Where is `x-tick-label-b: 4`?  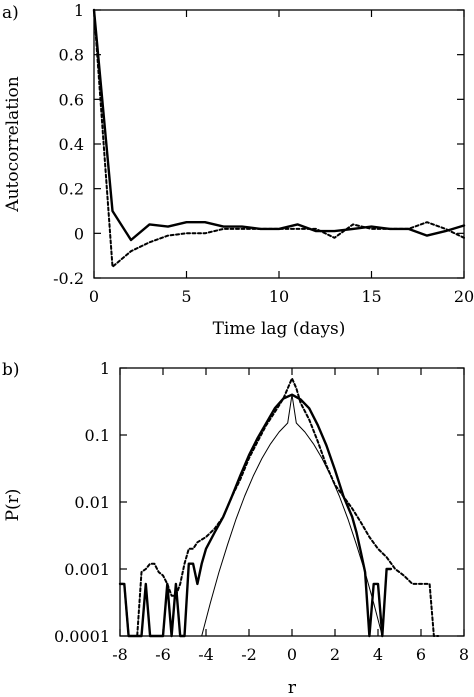 x-tick-label-b: 4 is located at coordinates (378, 654).